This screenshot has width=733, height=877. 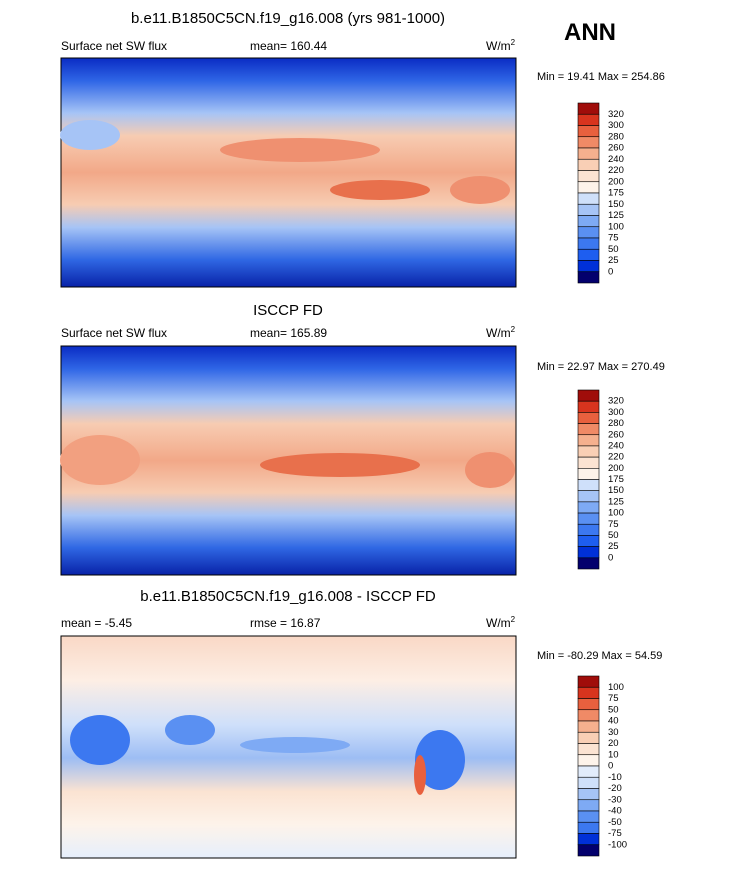 What do you see at coordinates (288, 310) in the screenshot?
I see `panel-title: ISCCP FD` at bounding box center [288, 310].